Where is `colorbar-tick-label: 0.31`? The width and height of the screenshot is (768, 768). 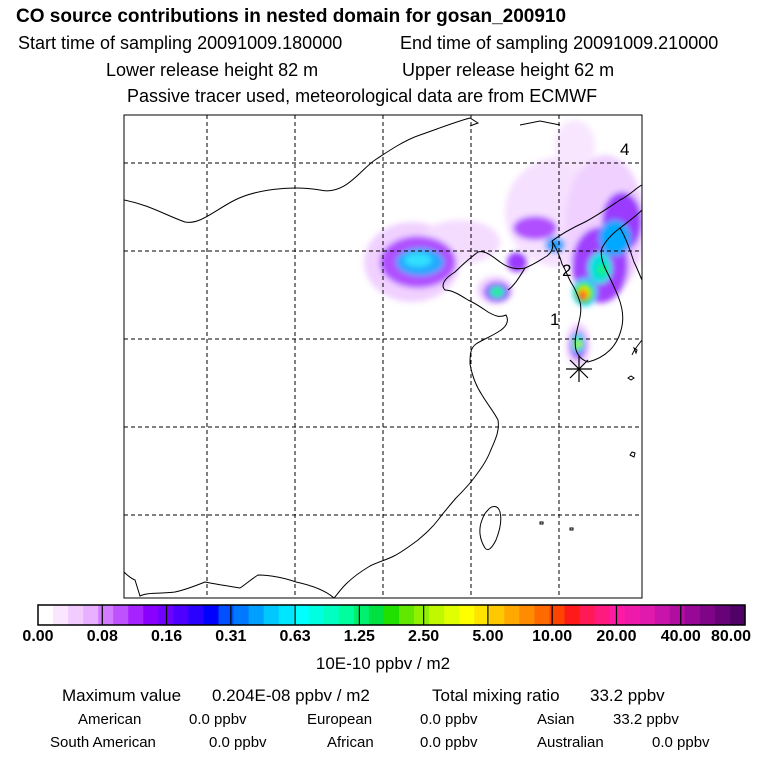
colorbar-tick-label: 0.31 is located at coordinates (231, 636).